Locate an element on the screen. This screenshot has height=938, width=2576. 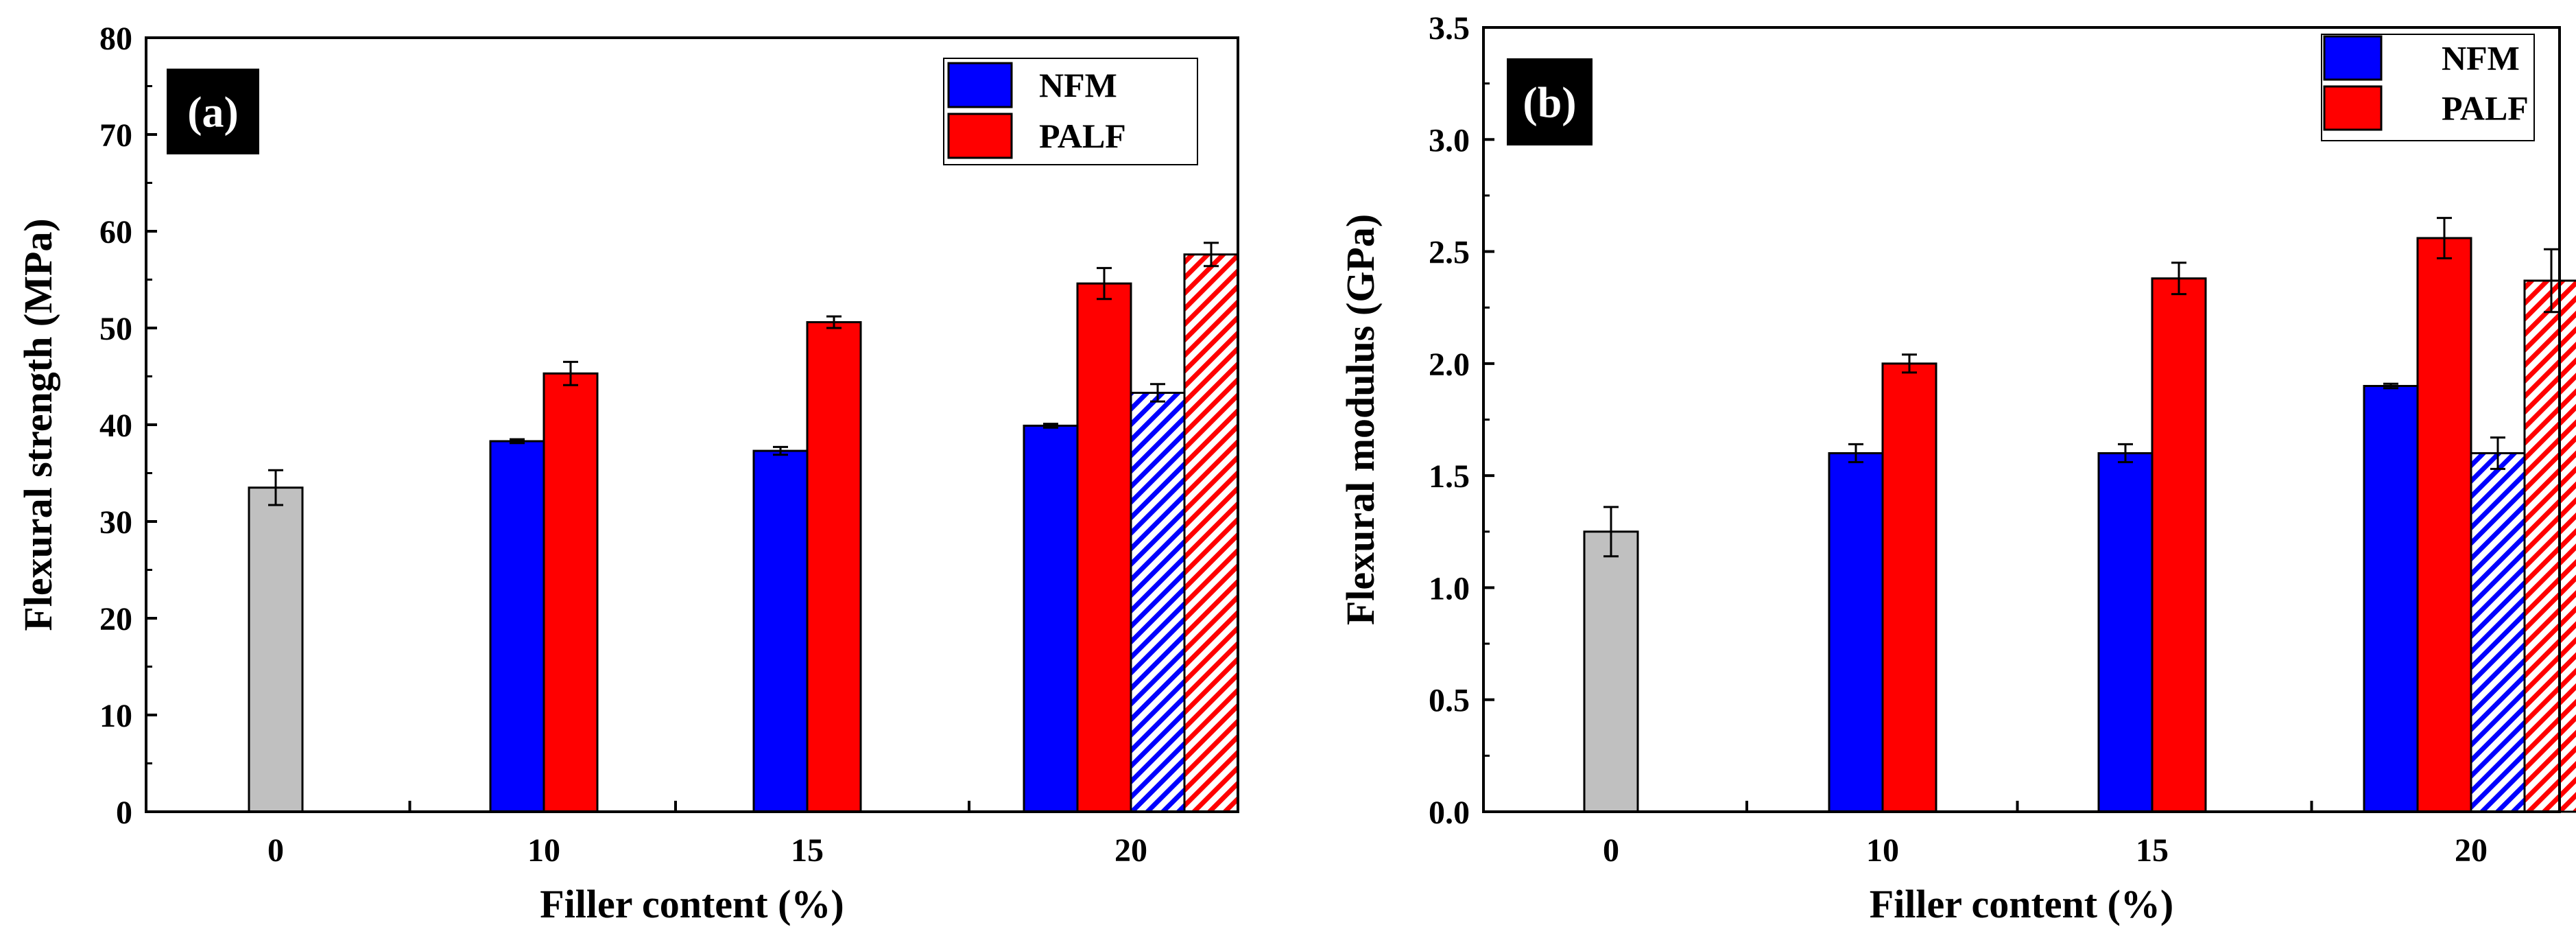
panel-label: (a) is located at coordinates (213, 112).